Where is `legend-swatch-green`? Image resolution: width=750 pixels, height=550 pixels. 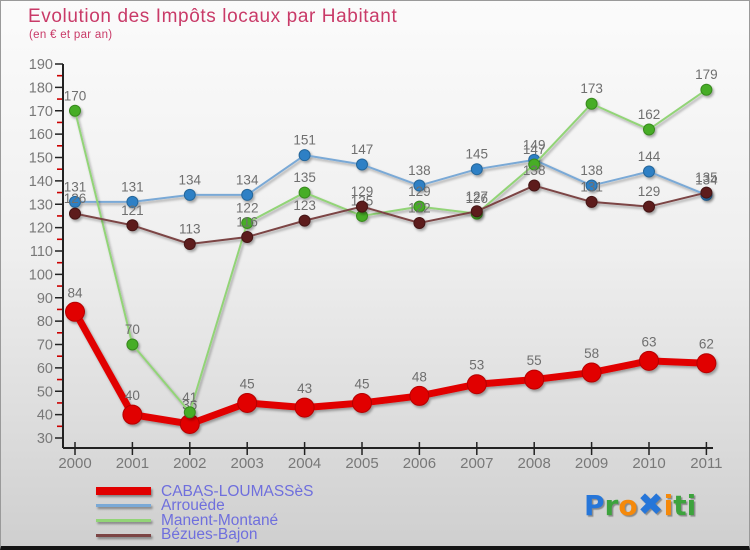
legend-swatch-green is located at coordinates (123, 520).